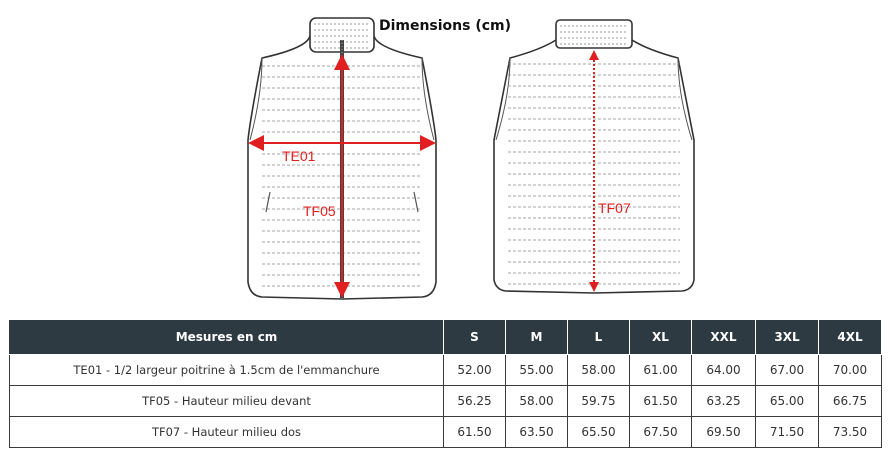 This screenshot has height=451, width=890. I want to click on tf07-label: TF07, so click(614, 208).